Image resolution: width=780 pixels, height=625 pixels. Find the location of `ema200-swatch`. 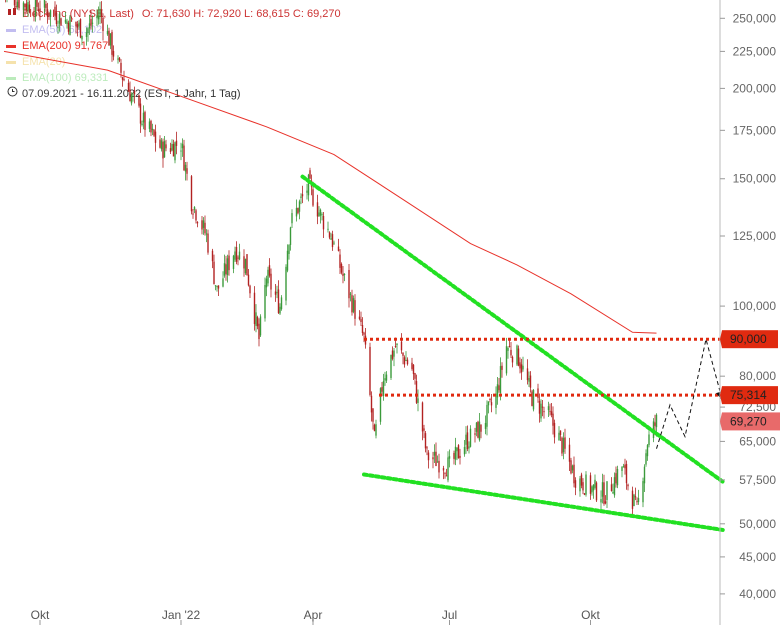

ema200-swatch is located at coordinates (11, 46).